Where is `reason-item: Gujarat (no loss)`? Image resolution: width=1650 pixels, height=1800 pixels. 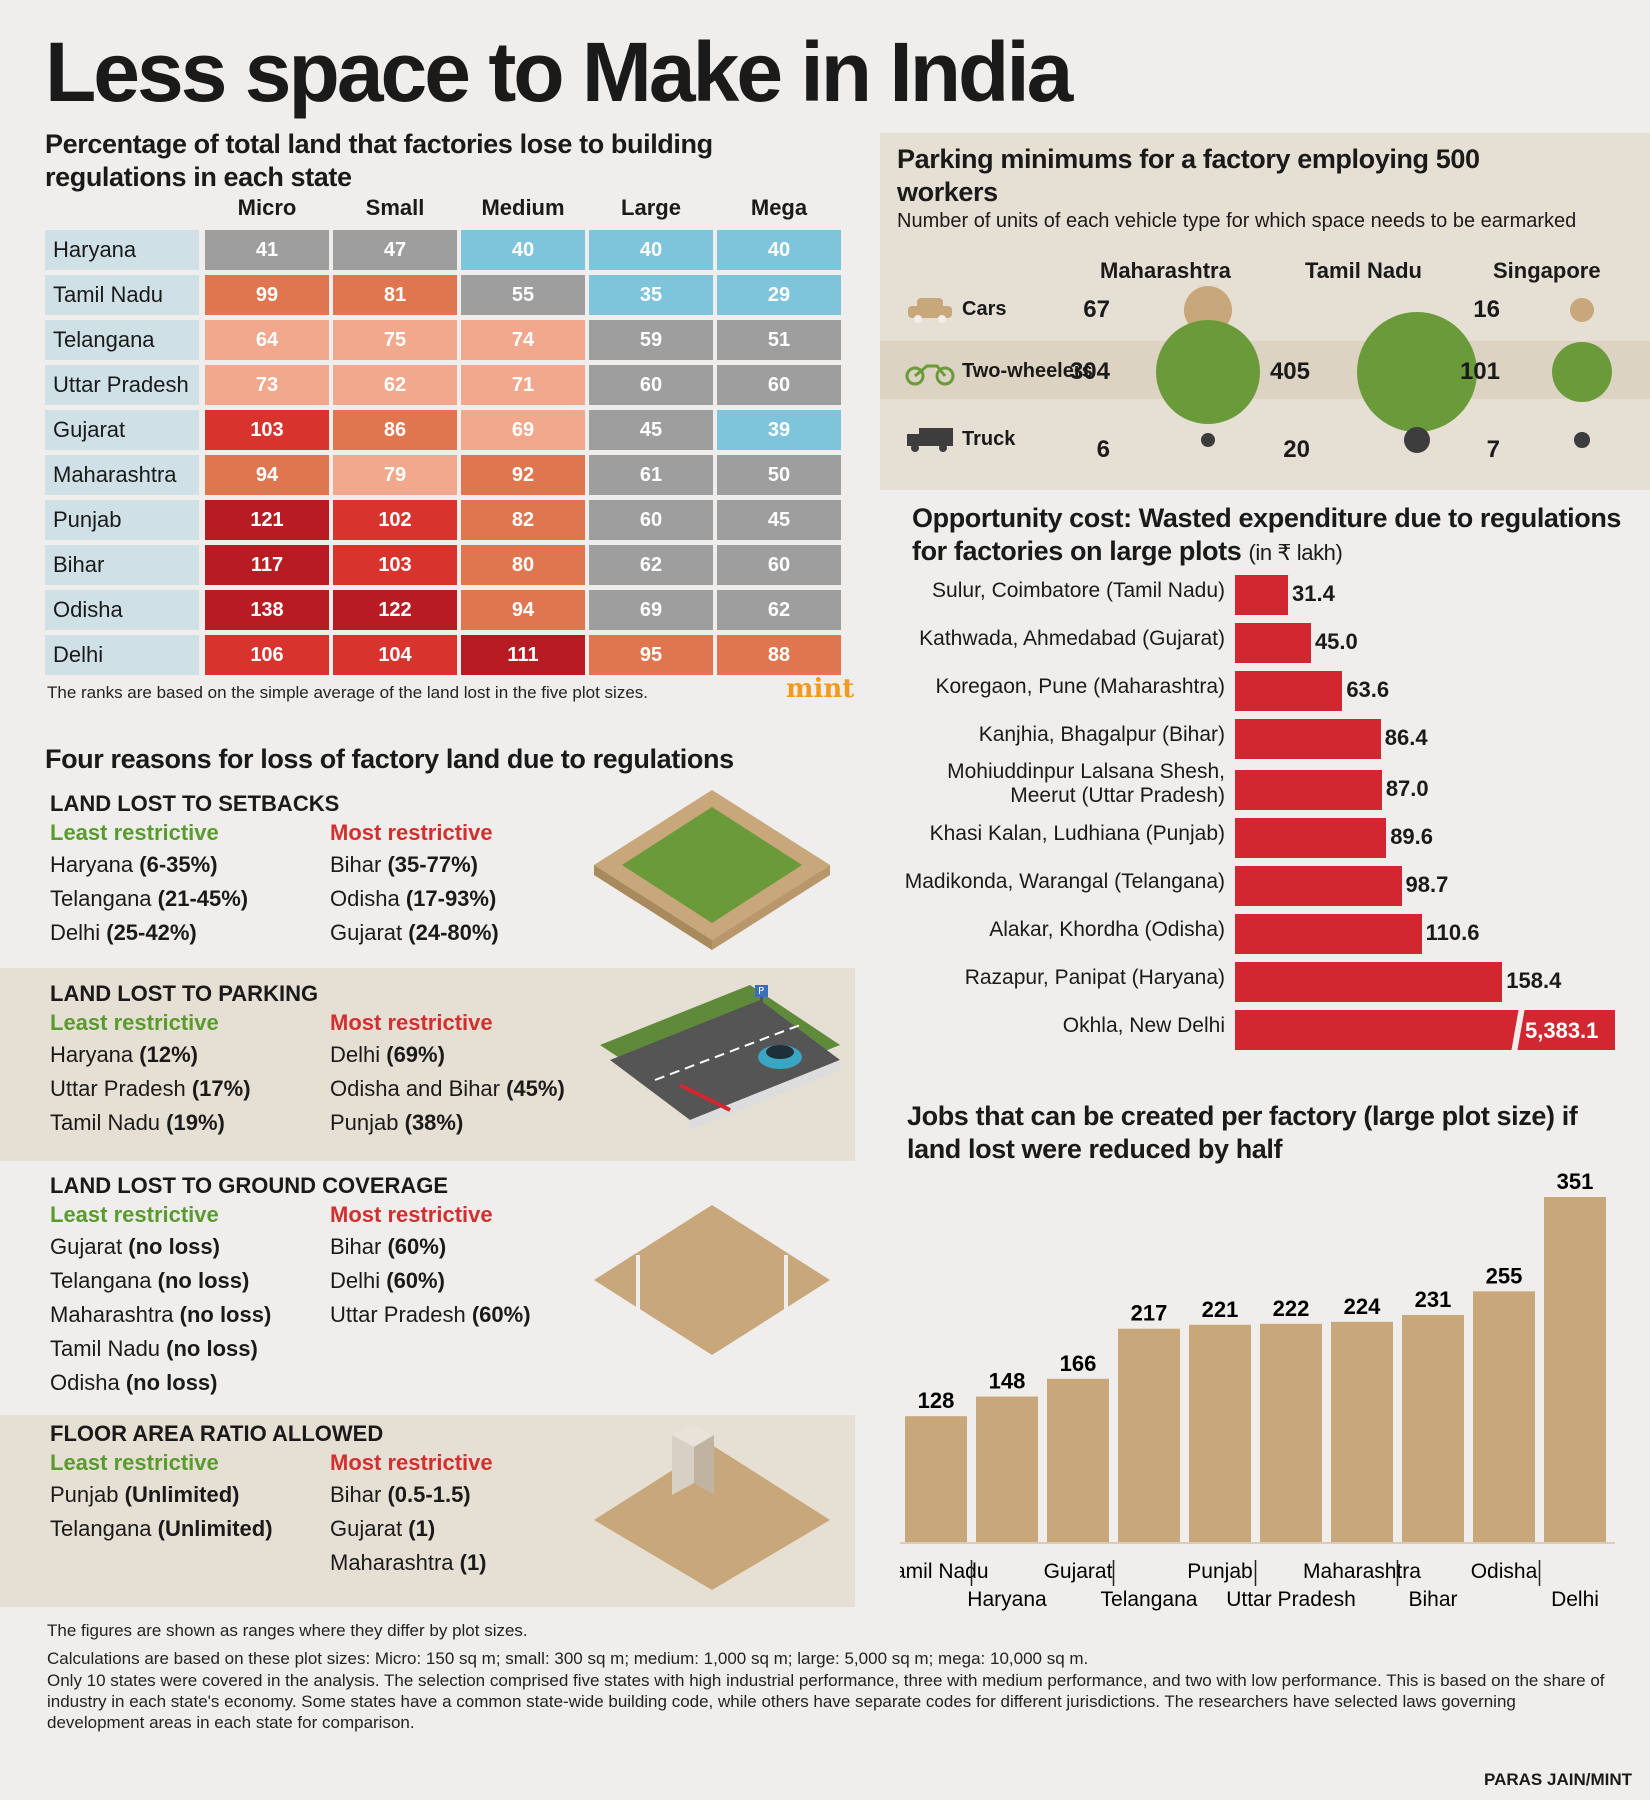 reason-item: Gujarat (no loss) is located at coordinates (160, 1247).